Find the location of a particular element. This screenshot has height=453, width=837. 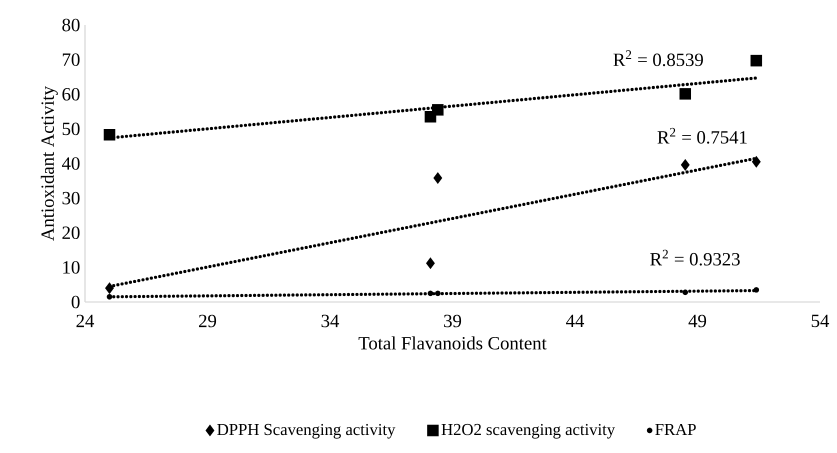

x-tick-label: 44 is located at coordinates (575, 320).